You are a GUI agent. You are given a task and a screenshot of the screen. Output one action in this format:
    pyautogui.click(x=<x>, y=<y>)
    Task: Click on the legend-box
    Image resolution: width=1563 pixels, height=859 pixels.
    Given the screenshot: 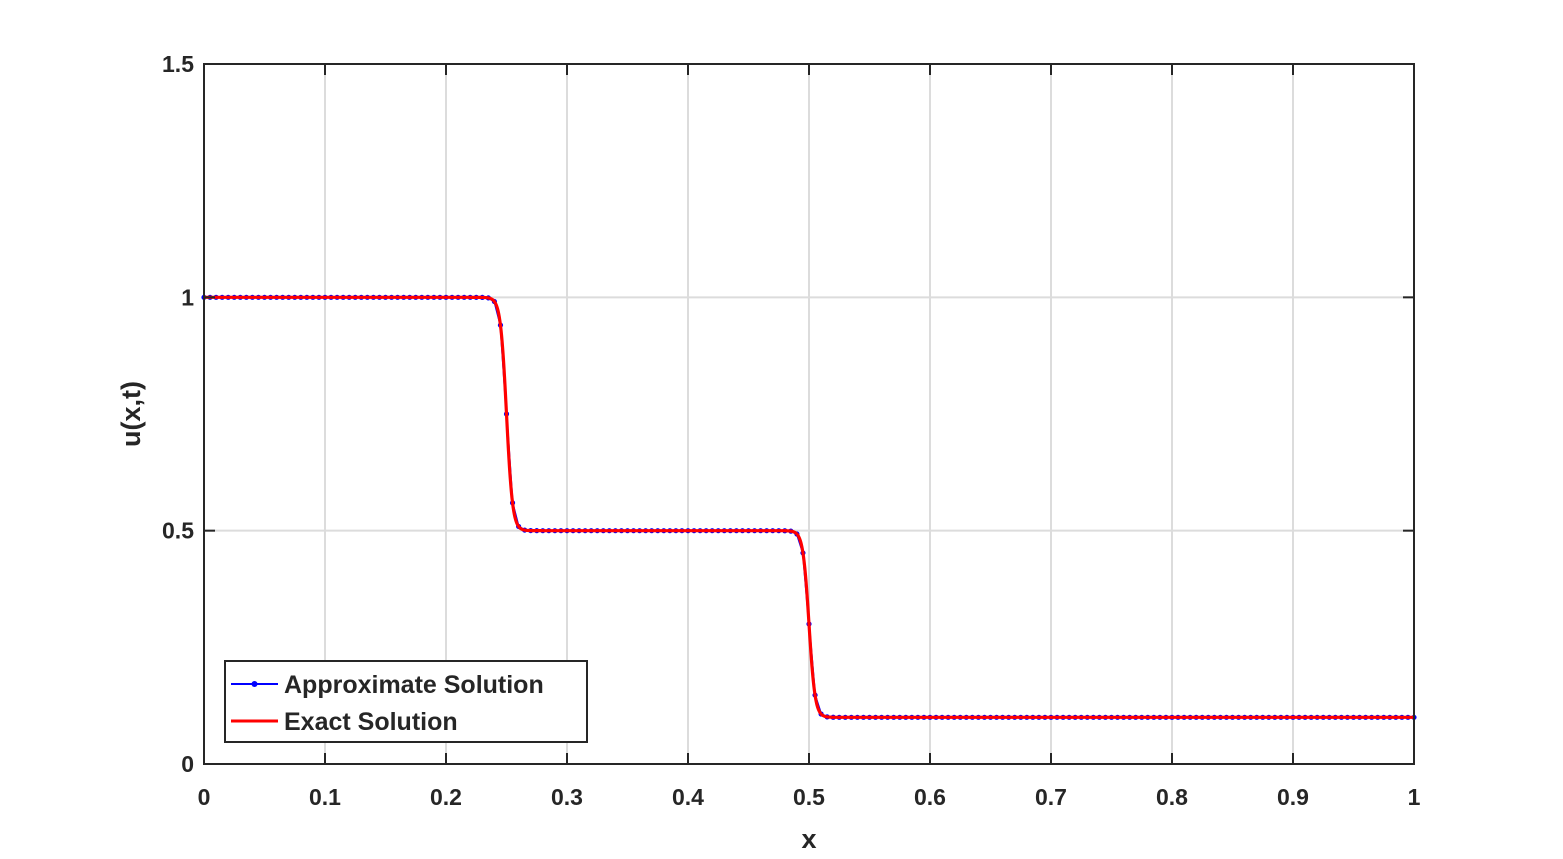 What is the action you would take?
    pyautogui.click(x=406, y=701)
    